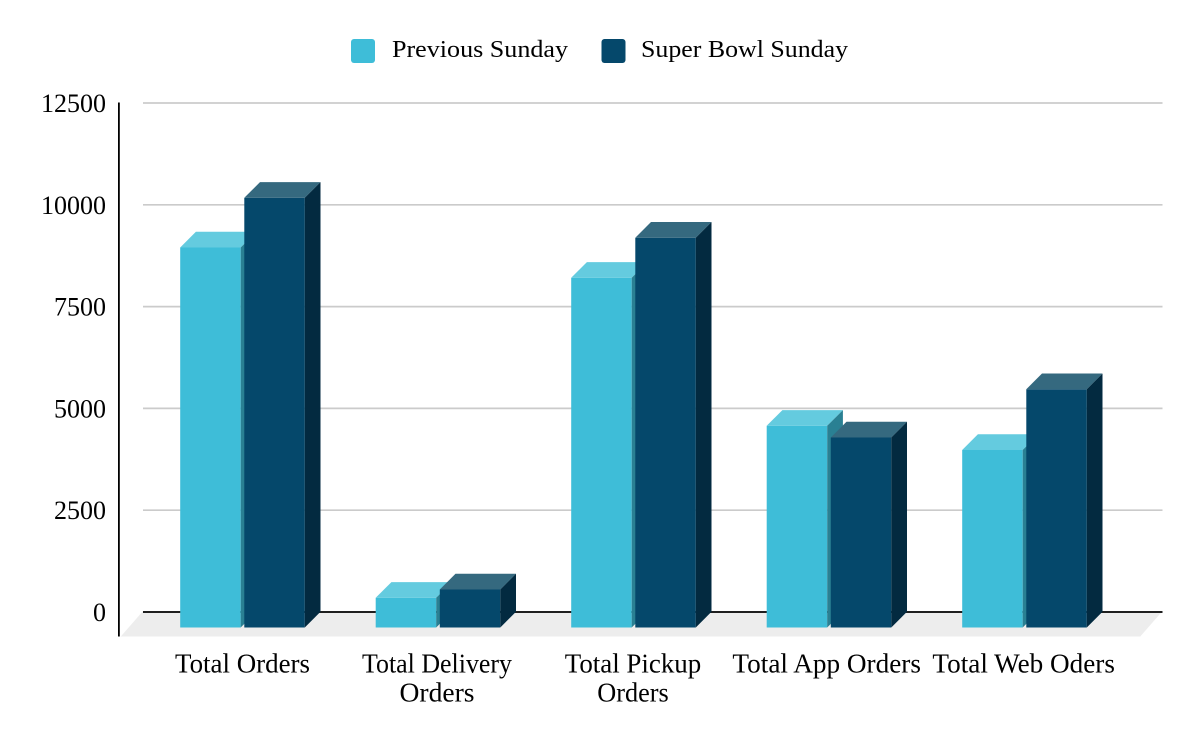 The image size is (1200, 742). I want to click on svg-text: 5000, so click(80, 408).